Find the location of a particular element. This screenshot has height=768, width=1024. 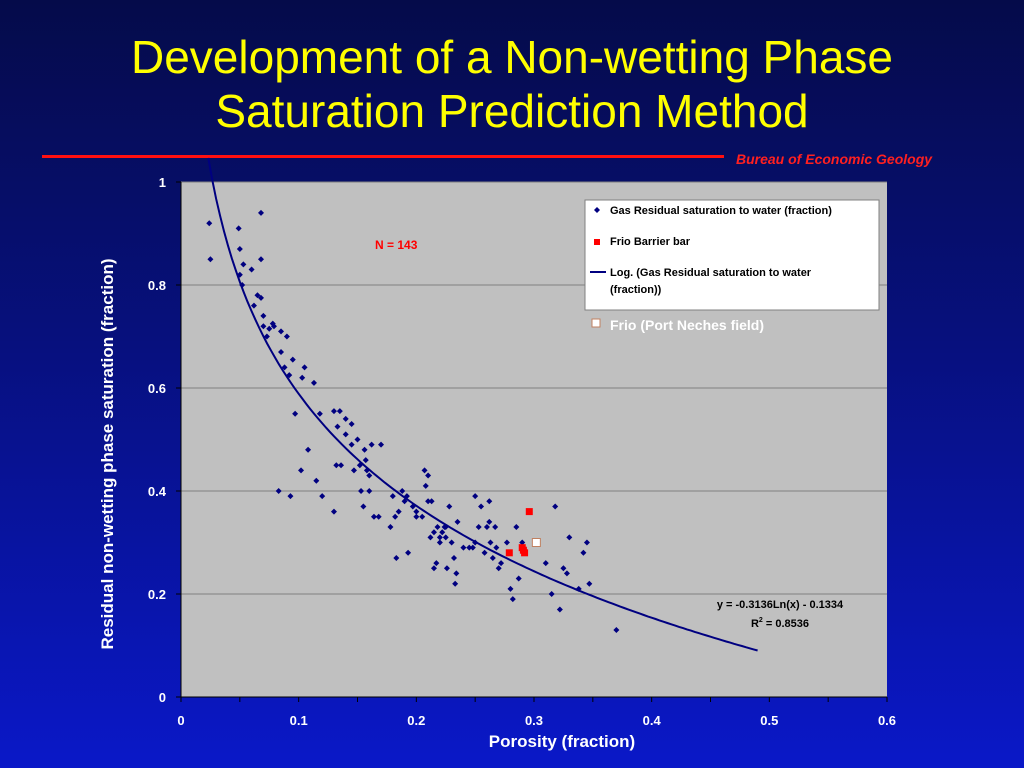

slide-title-line-2: Saturation Prediction Method is located at coordinates (512, 111).